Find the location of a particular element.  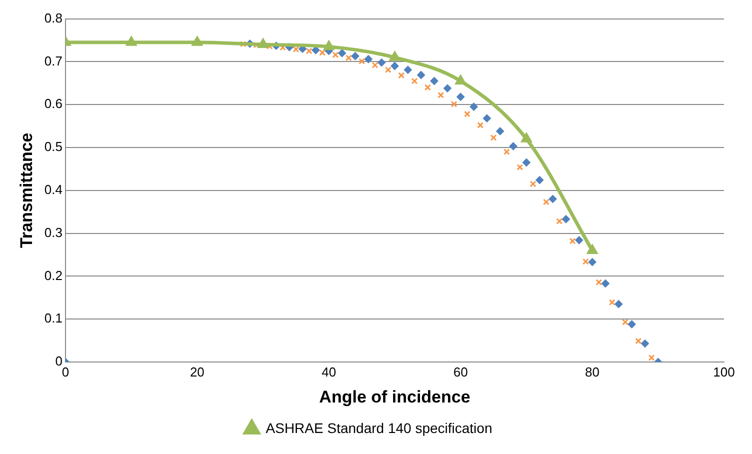

y-tick-label: 0.1 is located at coordinates (53, 318).